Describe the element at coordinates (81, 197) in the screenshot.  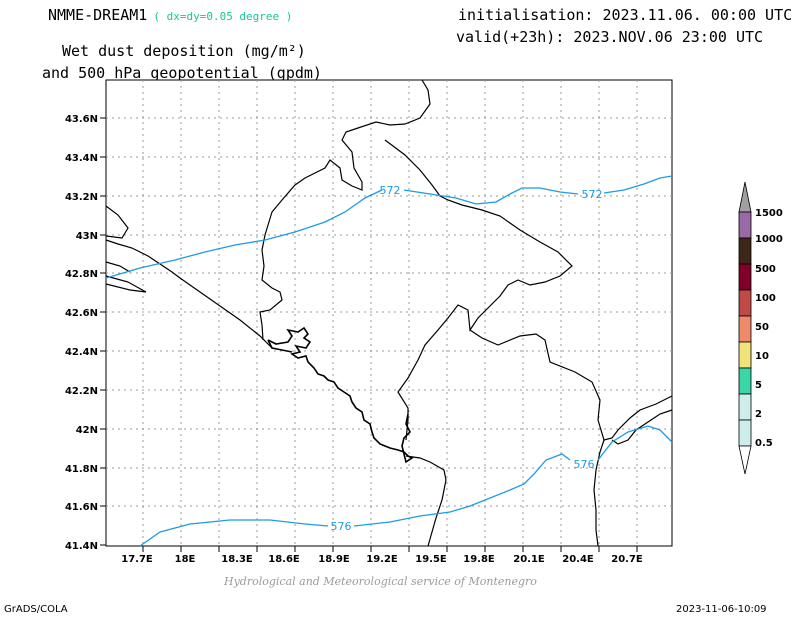
I see `lat-label: 43.2N` at that location.